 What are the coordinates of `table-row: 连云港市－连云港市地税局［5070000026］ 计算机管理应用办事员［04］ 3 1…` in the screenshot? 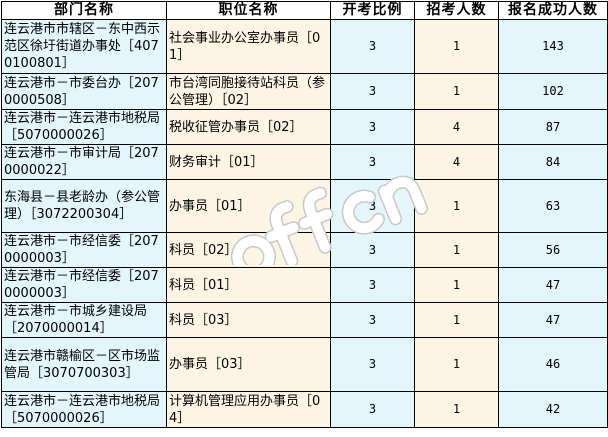 It's located at (304, 409).